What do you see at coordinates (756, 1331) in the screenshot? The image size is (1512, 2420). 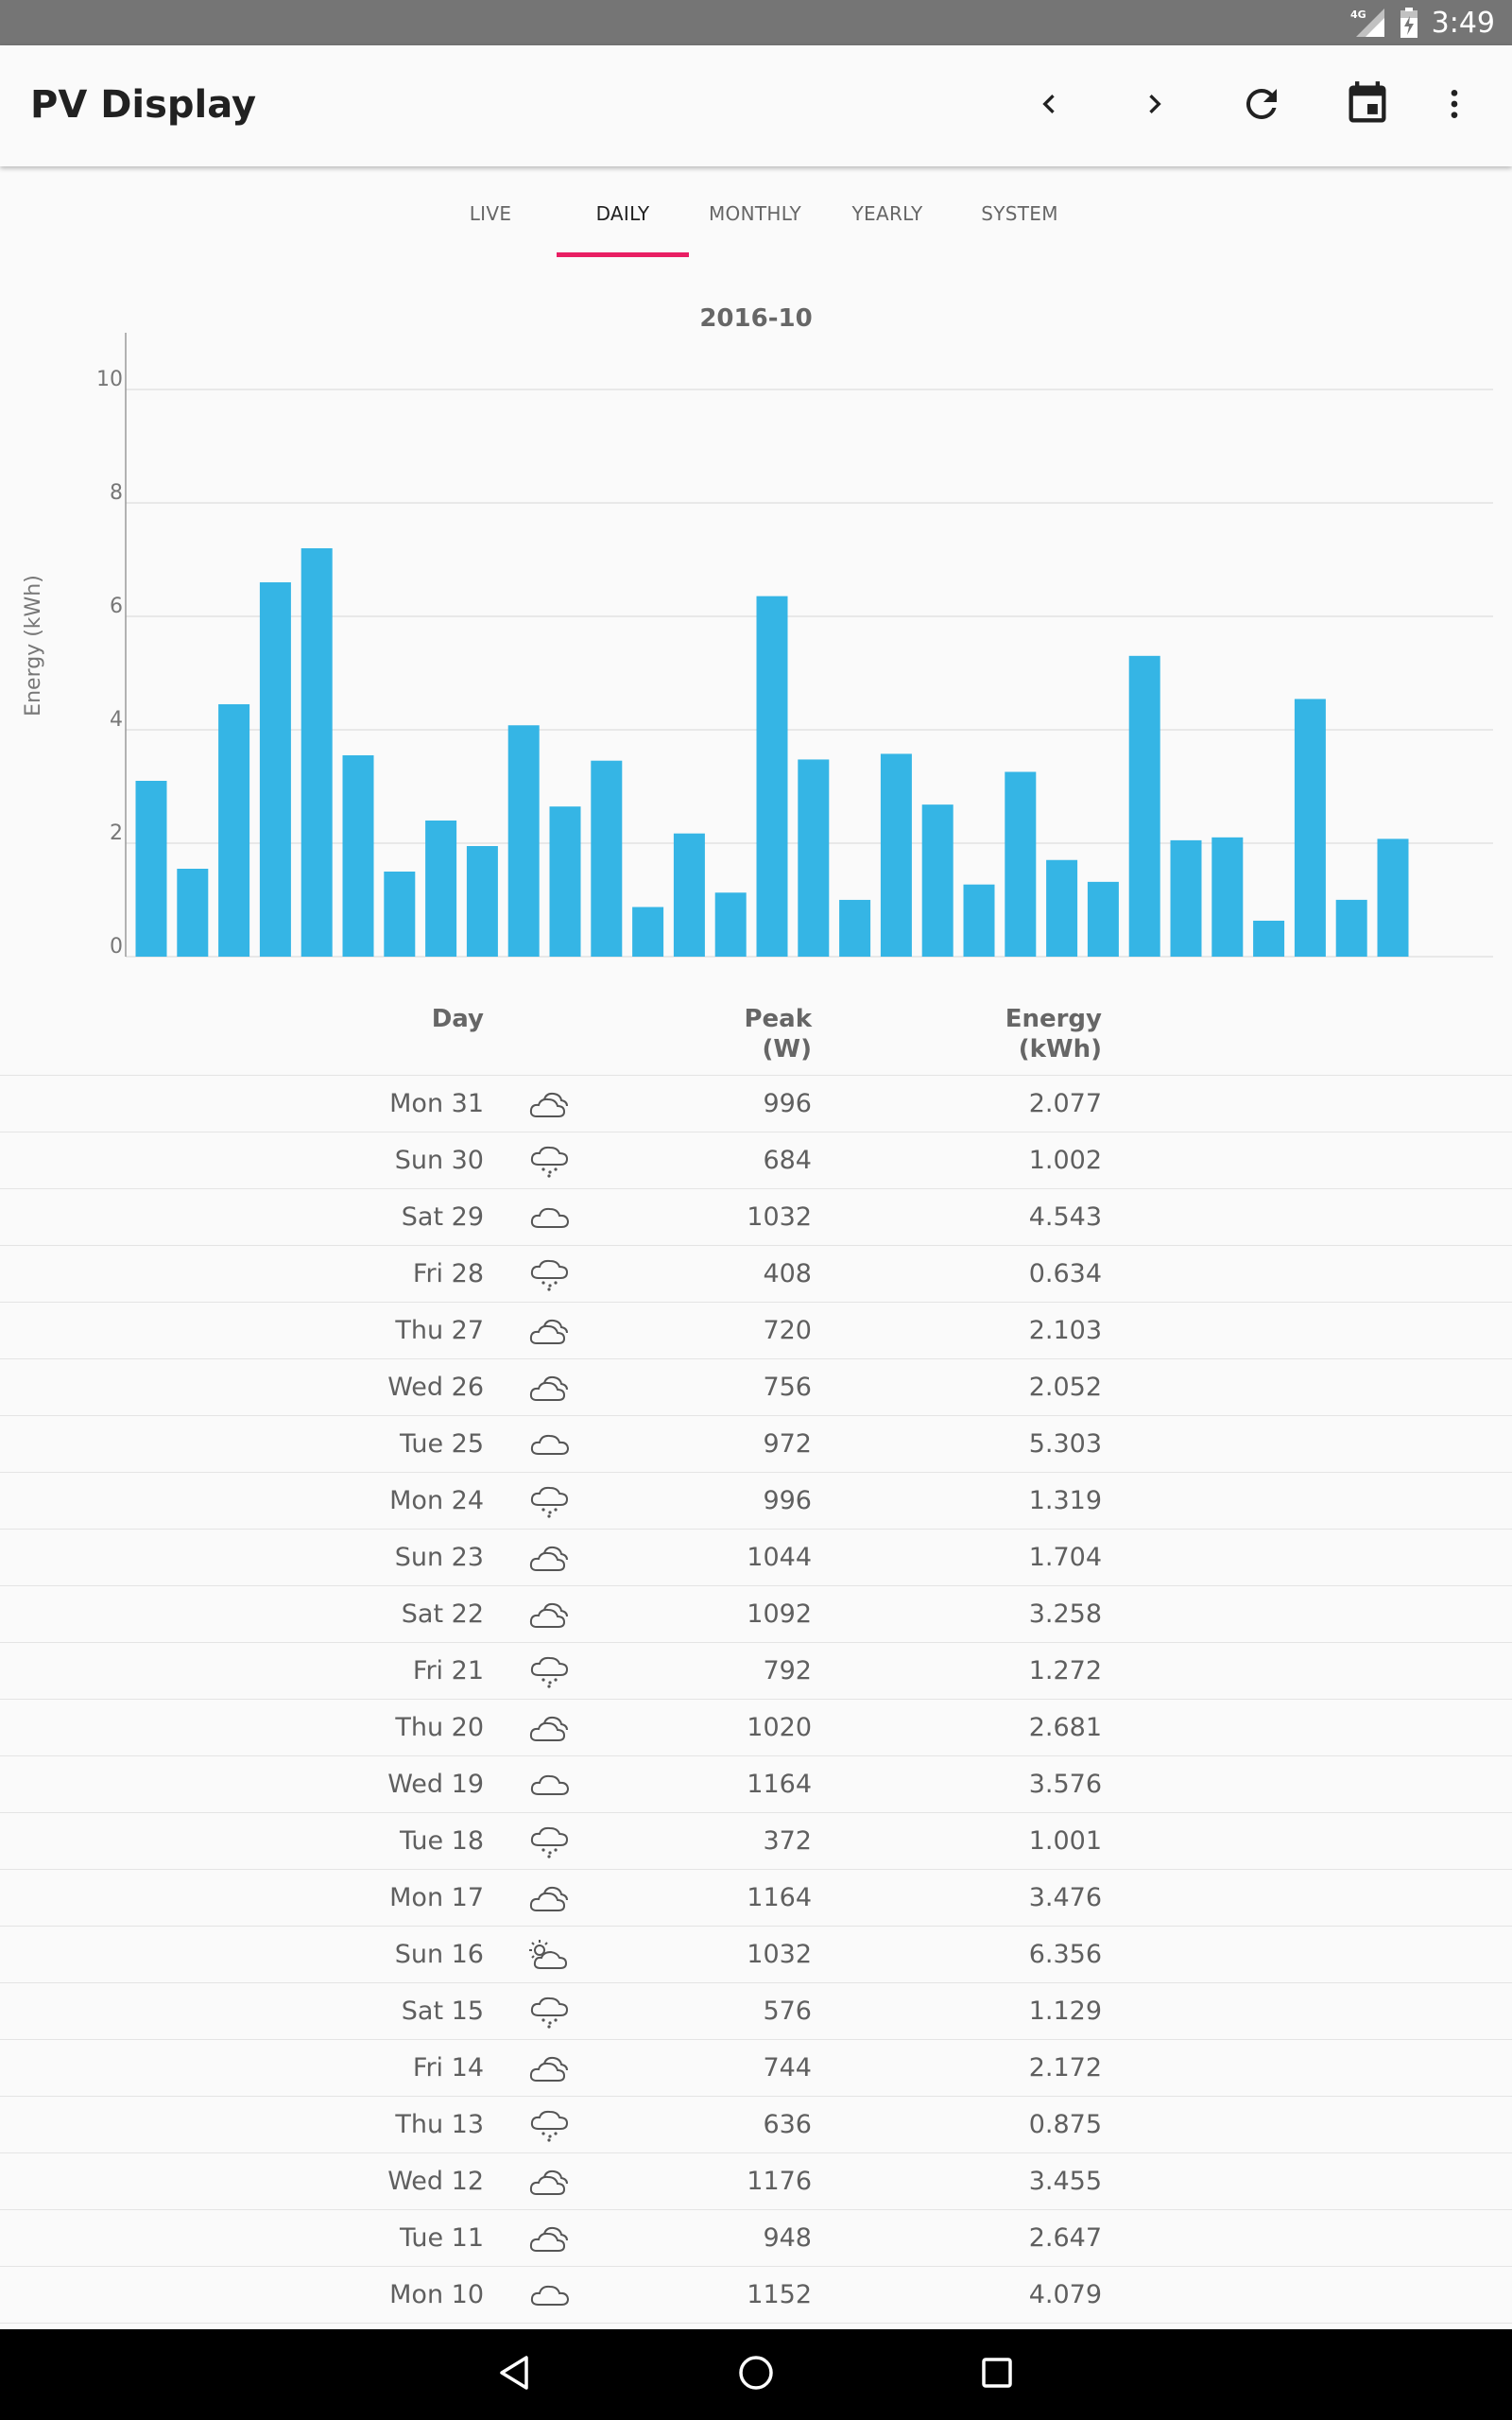 I see `table-row: Thu 27 720 2.103` at bounding box center [756, 1331].